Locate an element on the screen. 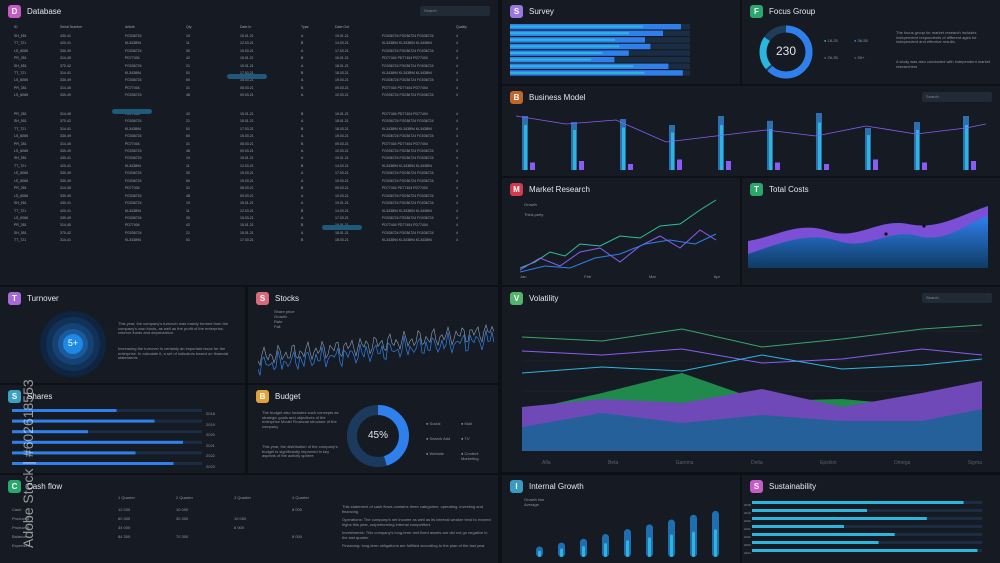 This screenshot has width=1000, height=563. table-cell: 314-45 is located at coordinates (65, 143).